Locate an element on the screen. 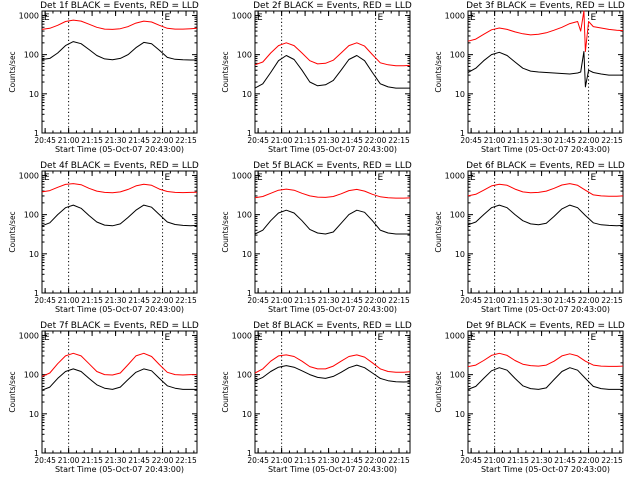  chart-title: Det 1f BLACK = Events, RED = LLD is located at coordinates (119, 6).